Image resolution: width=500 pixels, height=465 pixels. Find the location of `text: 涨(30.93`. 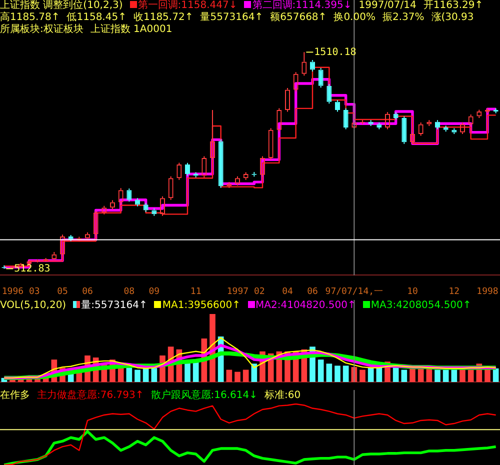

text: 涨(30.93 is located at coordinates (452, 18).